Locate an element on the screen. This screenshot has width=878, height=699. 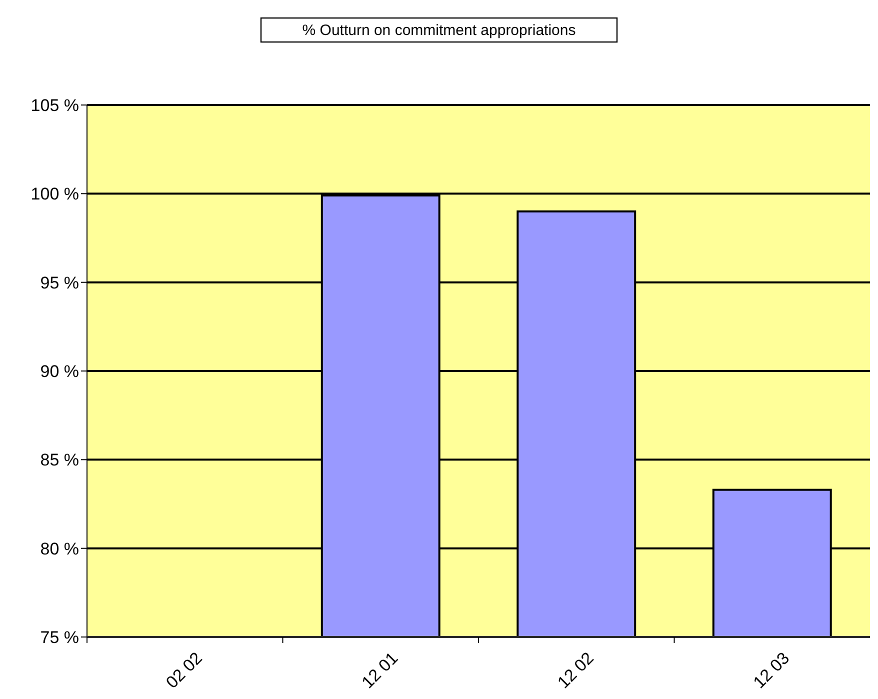
y-tick-label: 105 % is located at coordinates (54, 105).